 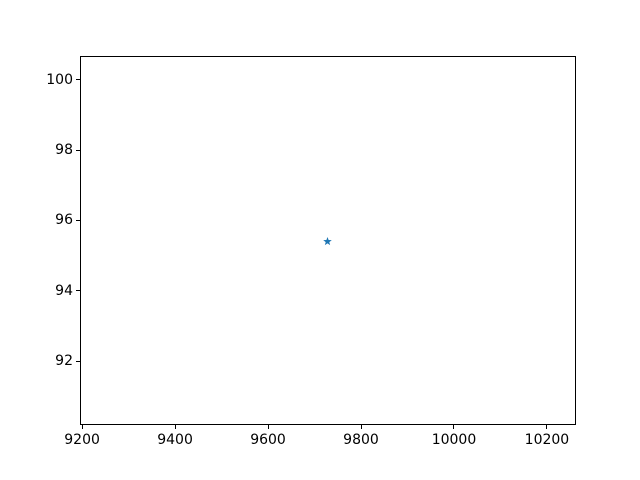 What do you see at coordinates (59, 79) in the screenshot?
I see `y-tick-label: 100` at bounding box center [59, 79].